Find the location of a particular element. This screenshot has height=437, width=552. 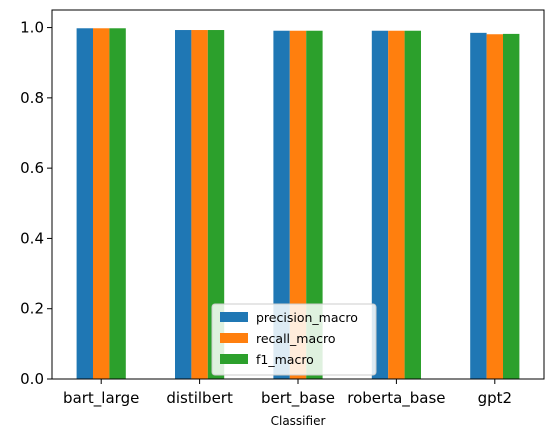

legend-swatch-precision_macro is located at coordinates (234, 317).